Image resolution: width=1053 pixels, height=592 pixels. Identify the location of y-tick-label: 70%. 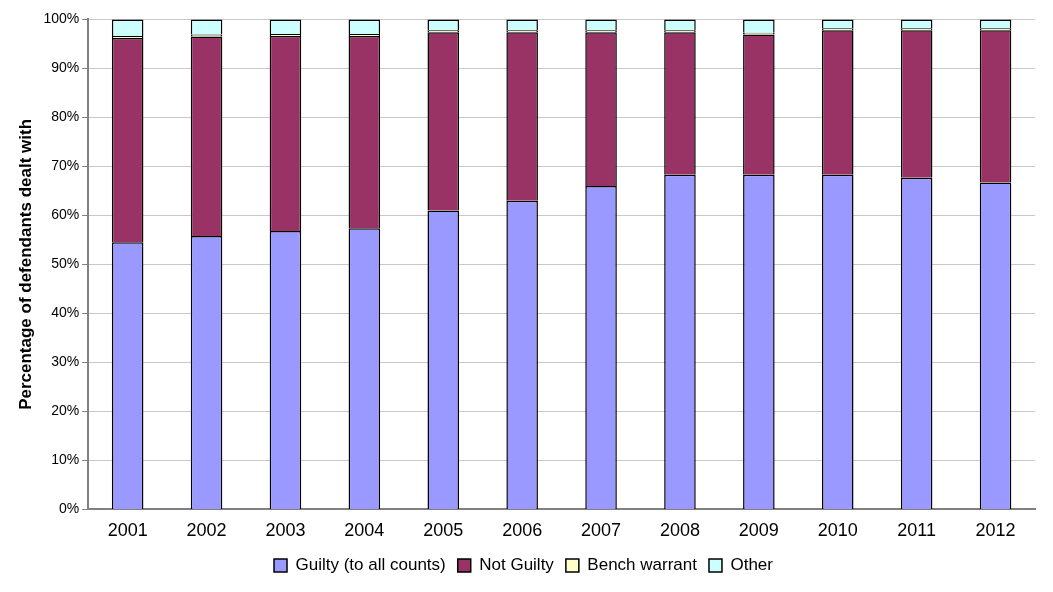
(65, 165).